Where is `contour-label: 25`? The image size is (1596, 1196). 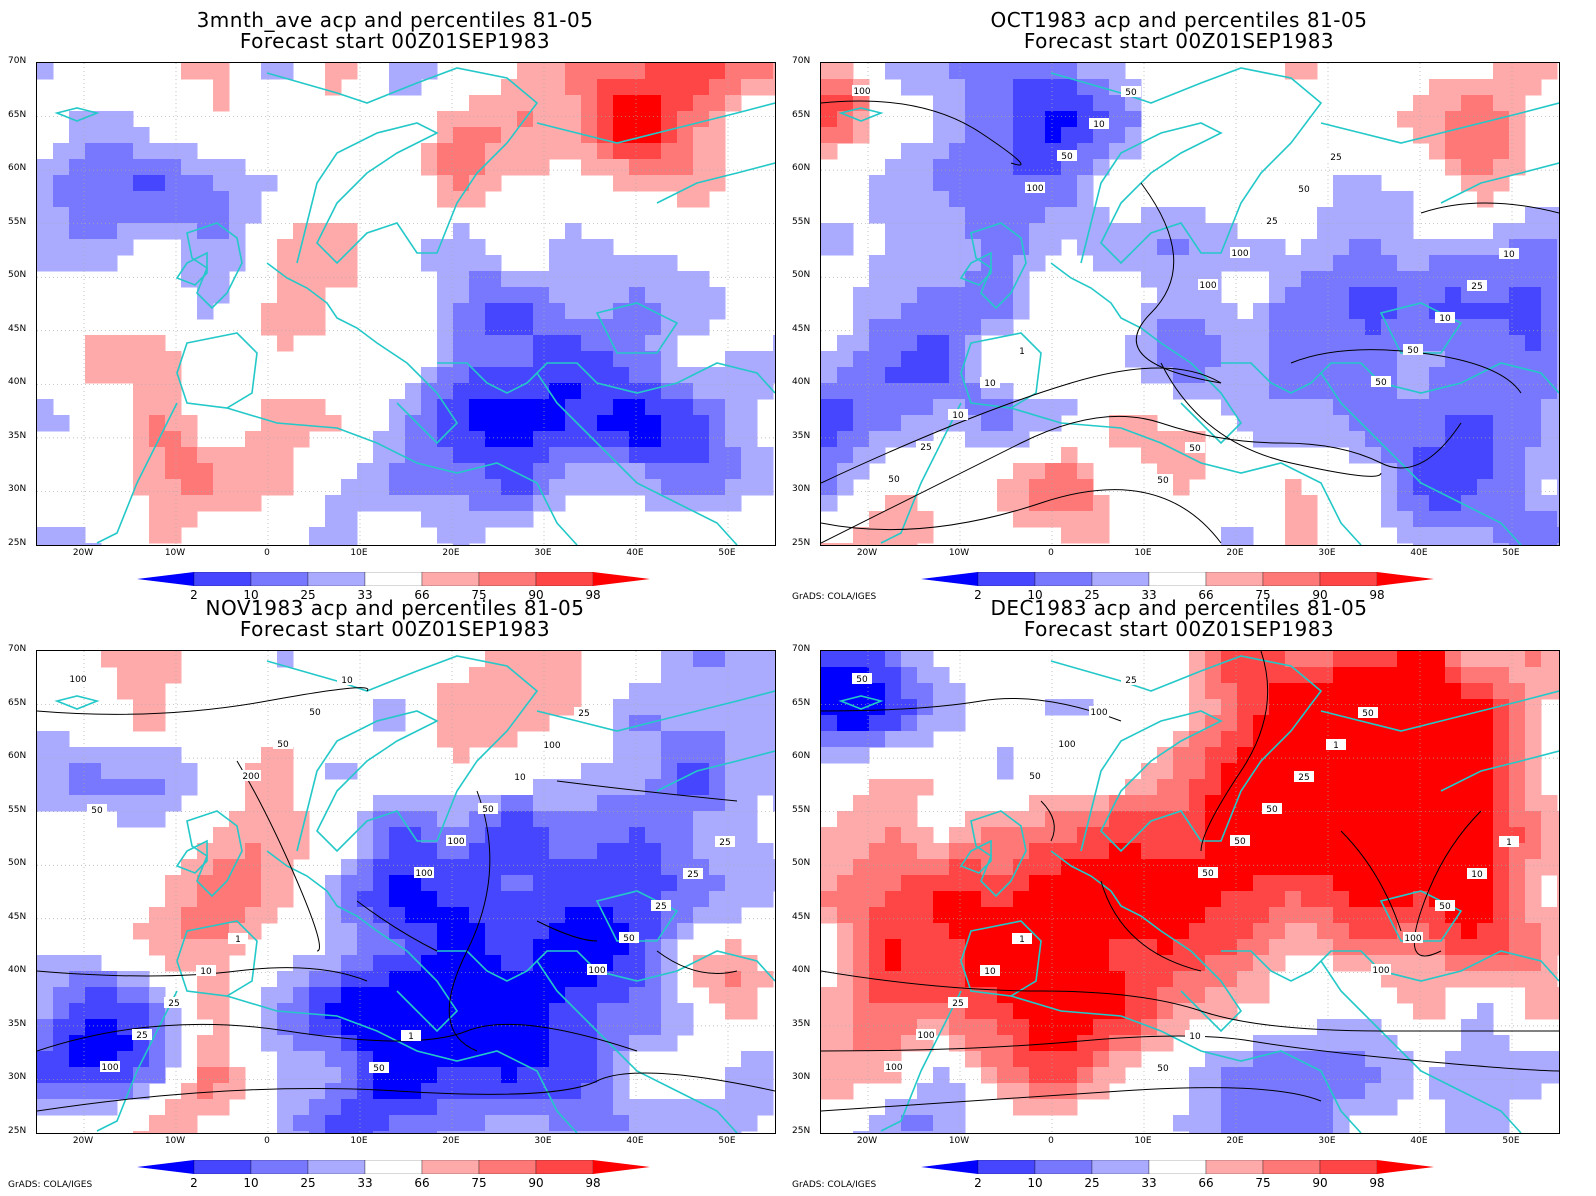 contour-label: 25 is located at coordinates (724, 843).